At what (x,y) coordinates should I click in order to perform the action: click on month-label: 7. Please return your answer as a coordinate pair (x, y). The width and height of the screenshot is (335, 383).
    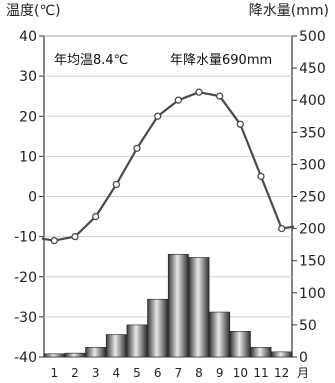
    Looking at the image, I should click on (179, 373).